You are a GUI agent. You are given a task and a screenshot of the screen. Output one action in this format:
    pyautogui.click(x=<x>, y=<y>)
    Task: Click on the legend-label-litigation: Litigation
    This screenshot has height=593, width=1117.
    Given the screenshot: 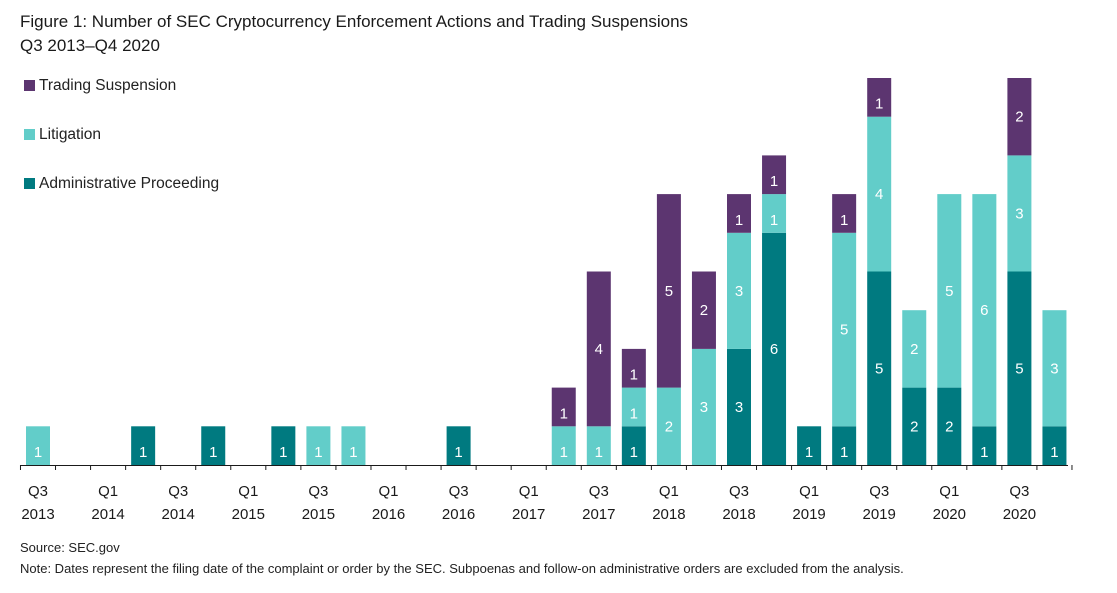 What is the action you would take?
    pyautogui.click(x=70, y=134)
    